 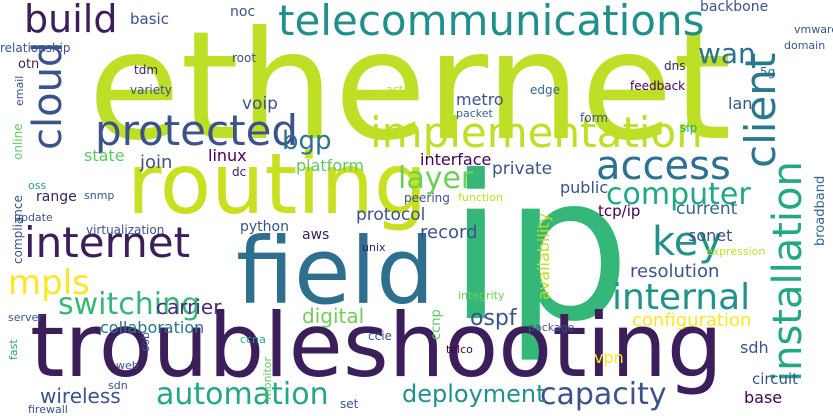 I want to click on word-platform: platform, so click(x=330, y=165).